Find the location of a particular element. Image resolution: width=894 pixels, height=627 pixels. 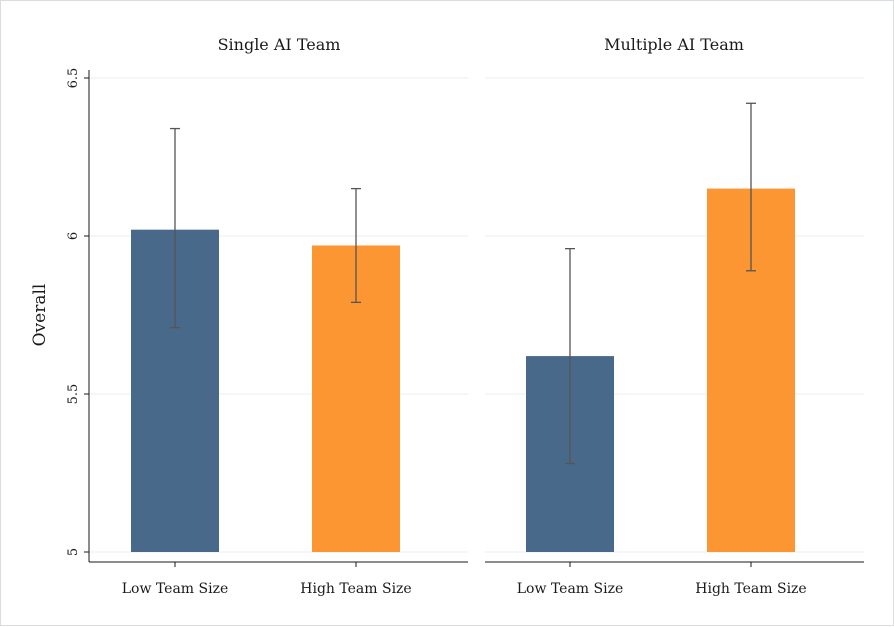

y-tick-label-6.5: 6.5 is located at coordinates (73, 78).